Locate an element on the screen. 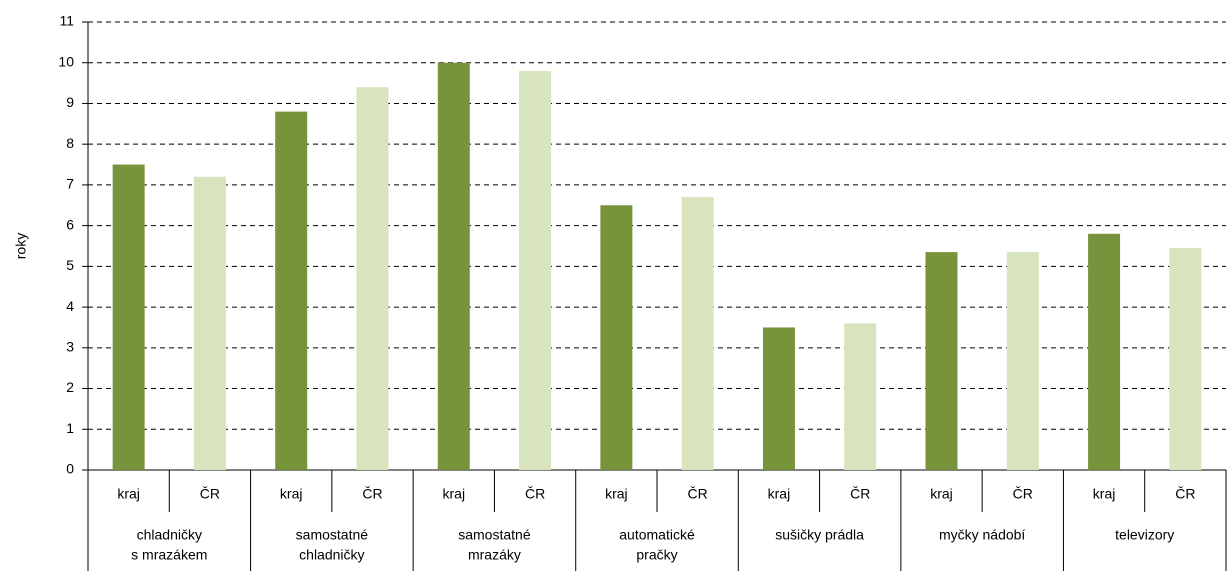 This screenshot has height=571, width=1229. y-tick-label: 8 is located at coordinates (70, 143).